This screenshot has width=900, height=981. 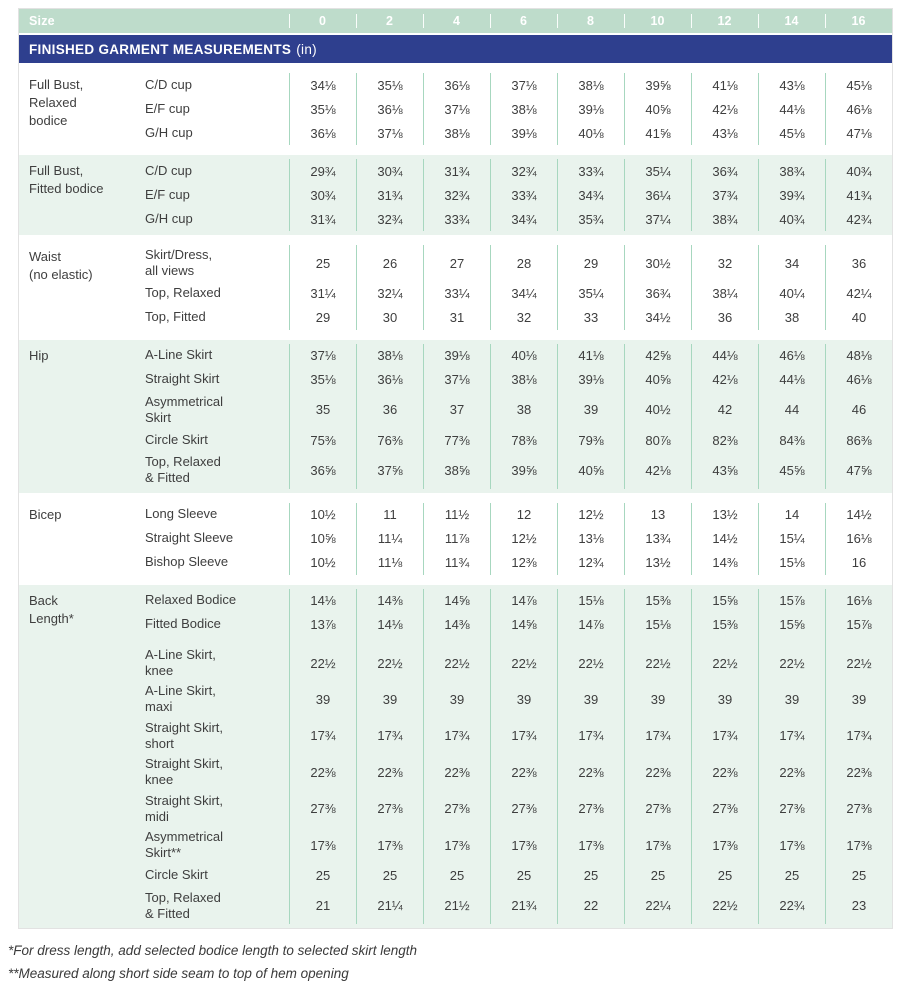 I want to click on measurement-value: 40¾, so click(x=791, y=219).